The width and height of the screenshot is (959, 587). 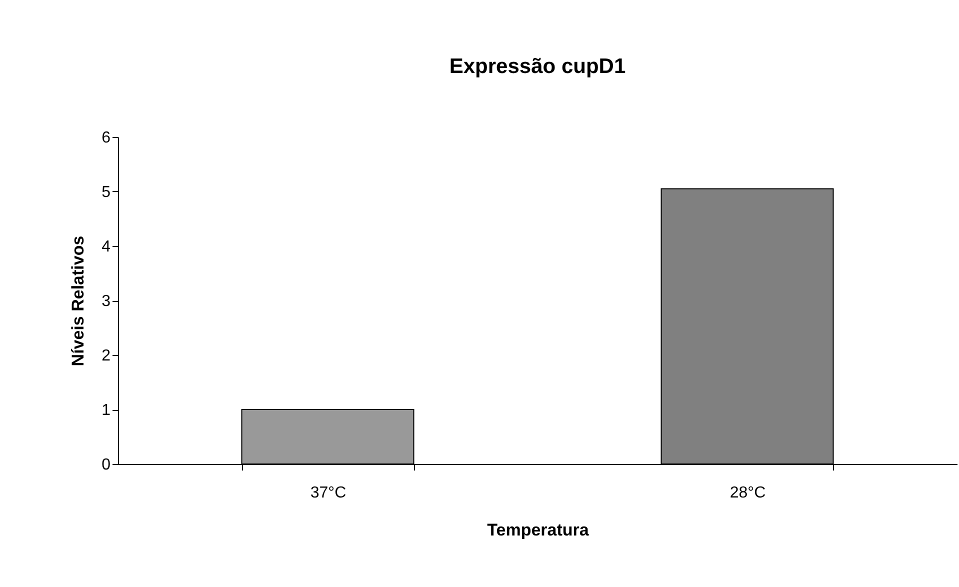 What do you see at coordinates (106, 192) in the screenshot?
I see `y-tick-label: 5` at bounding box center [106, 192].